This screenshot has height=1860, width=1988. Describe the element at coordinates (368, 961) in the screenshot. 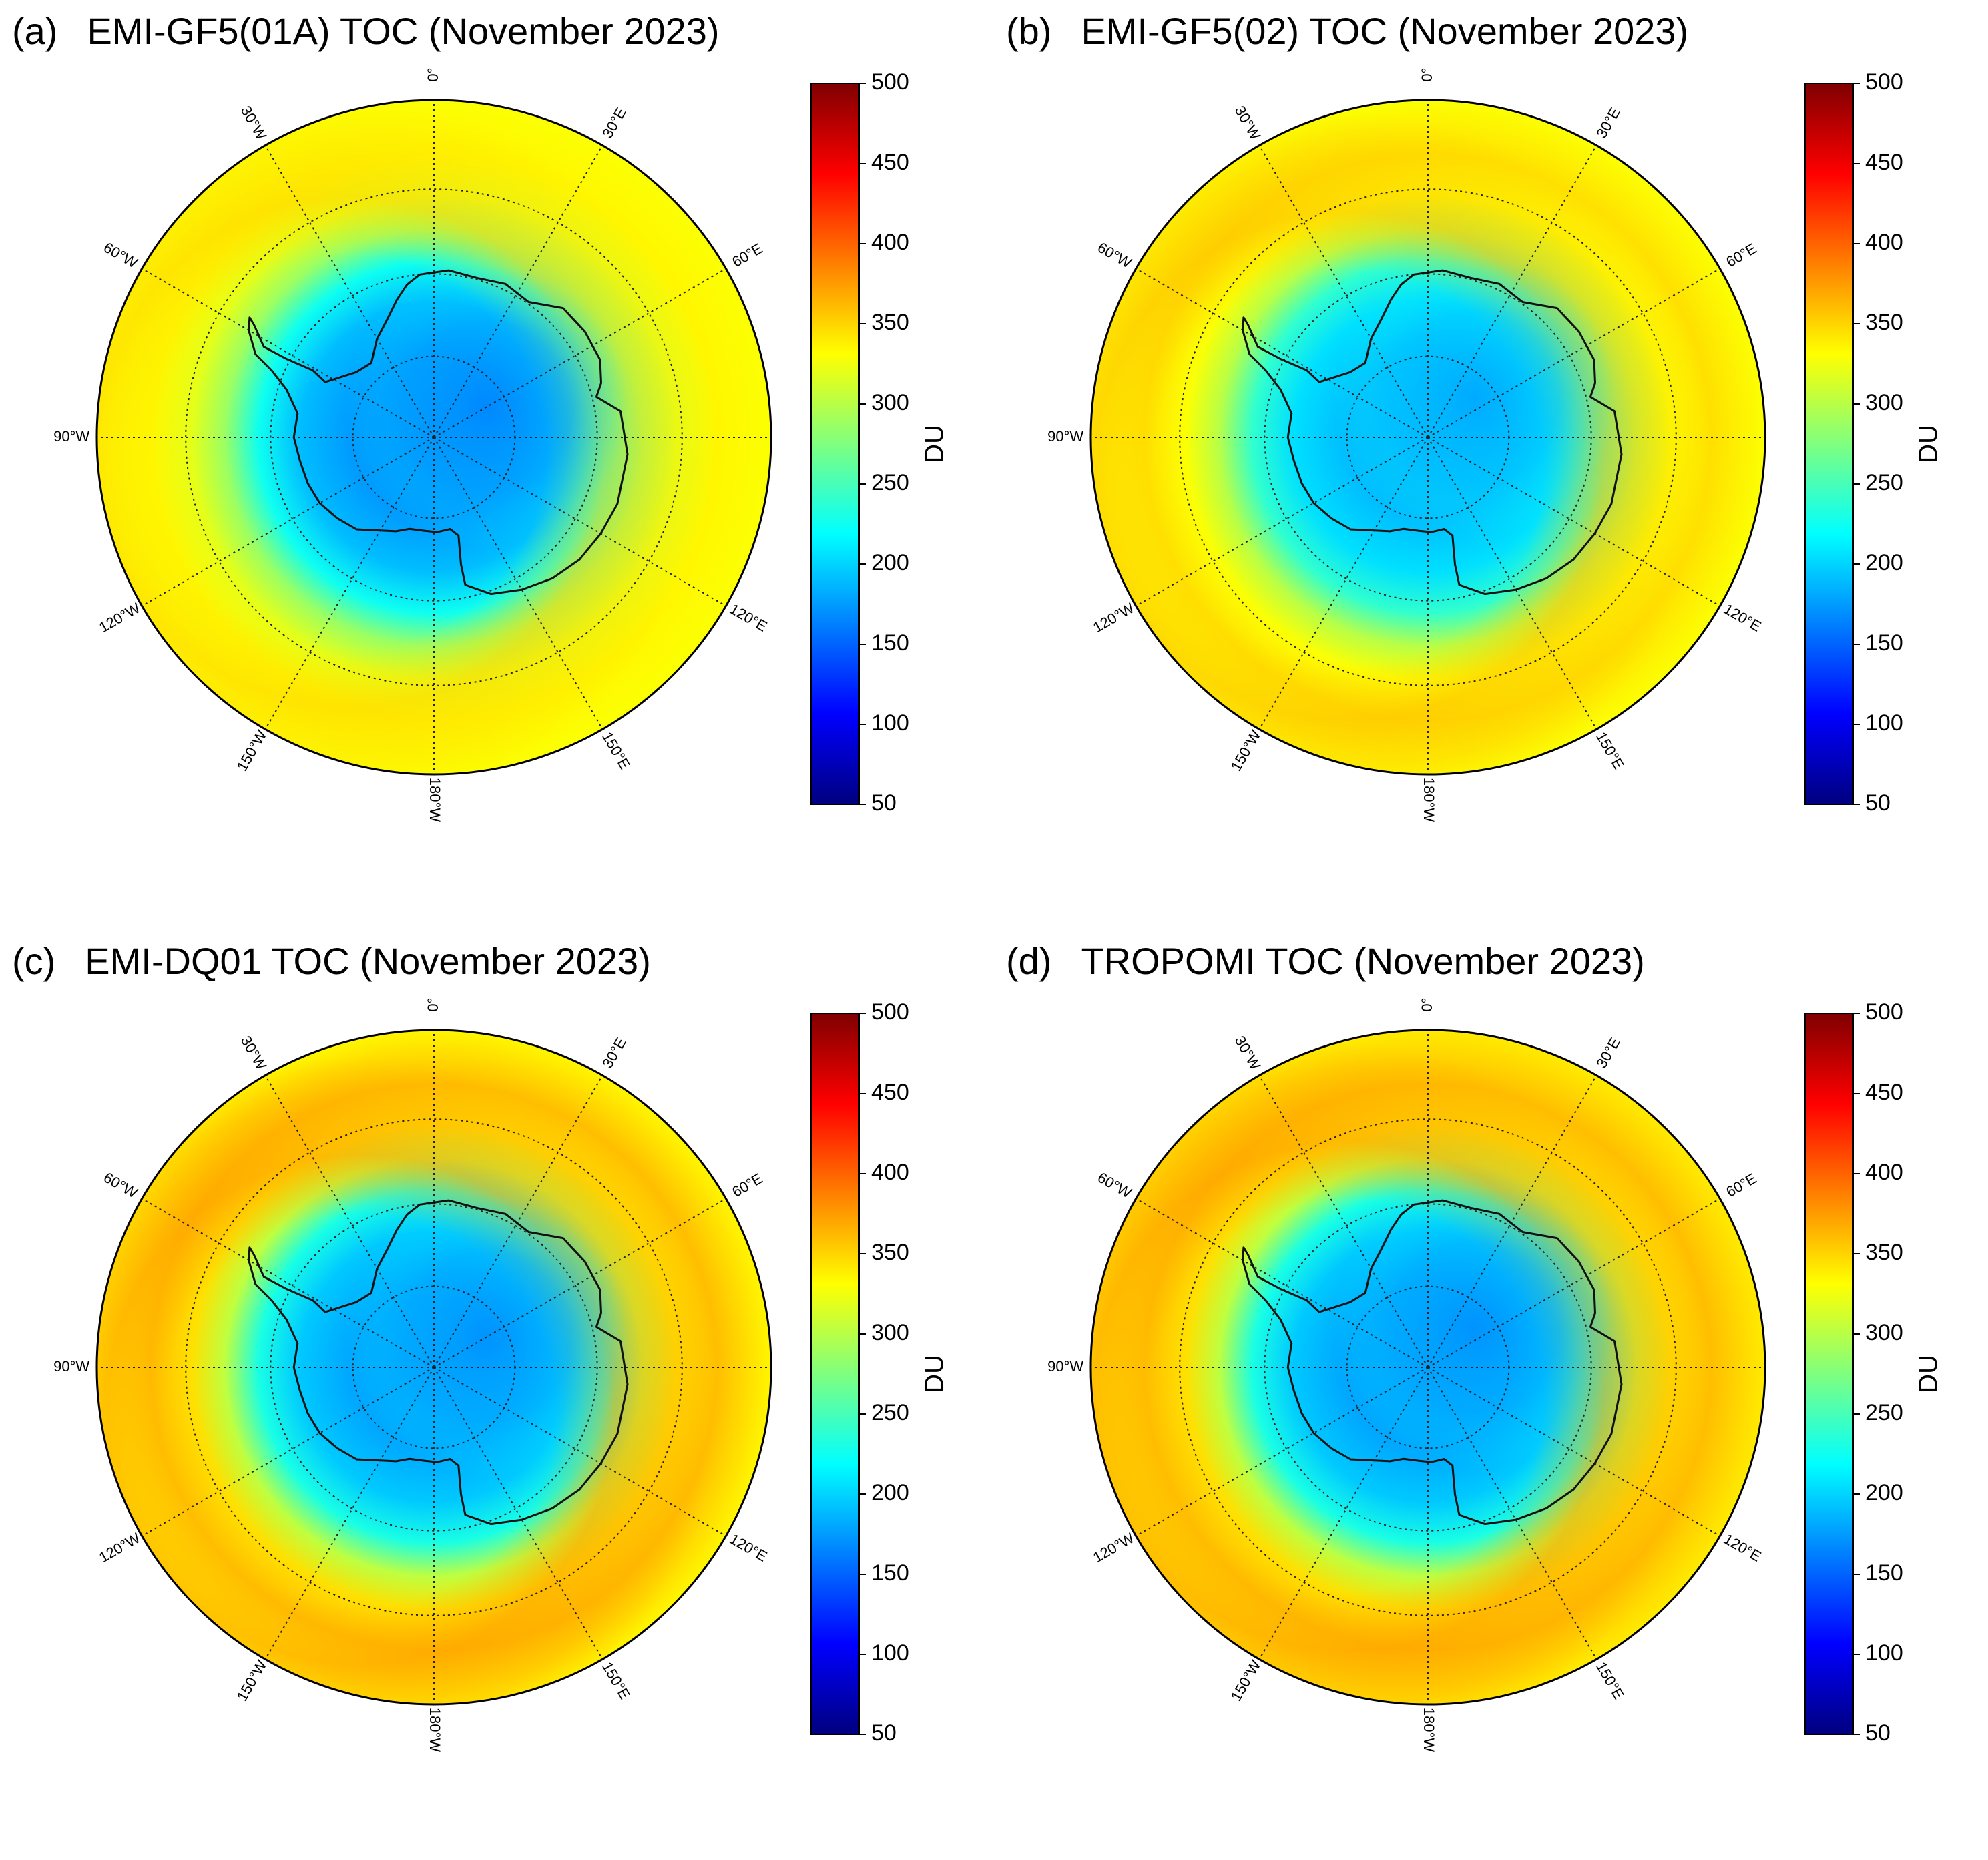

I see `panel-title-text: EMI-DQ01 TOC (November 2023)` at that location.